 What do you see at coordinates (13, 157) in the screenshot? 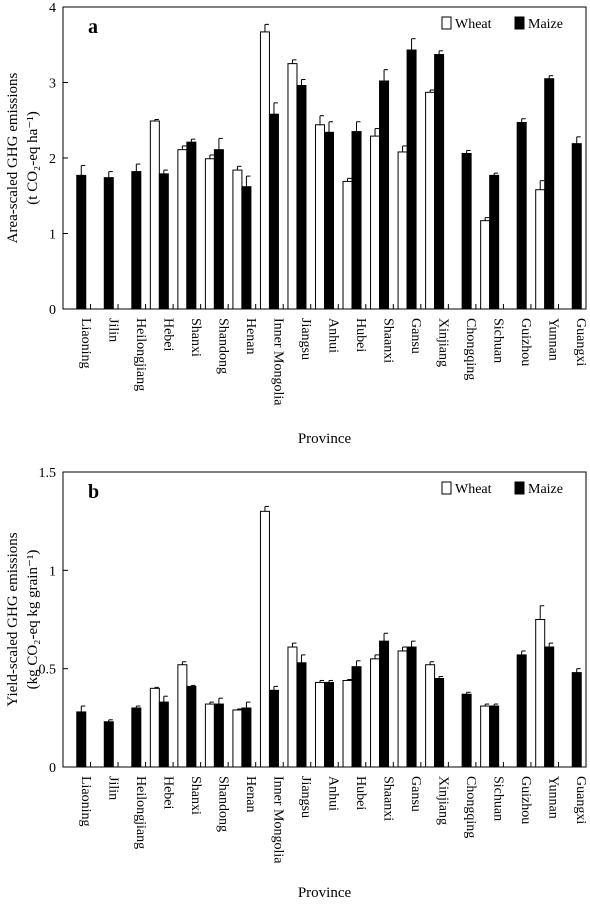
I see `y-axis-title: Area-scaled GHG emissions` at bounding box center [13, 157].